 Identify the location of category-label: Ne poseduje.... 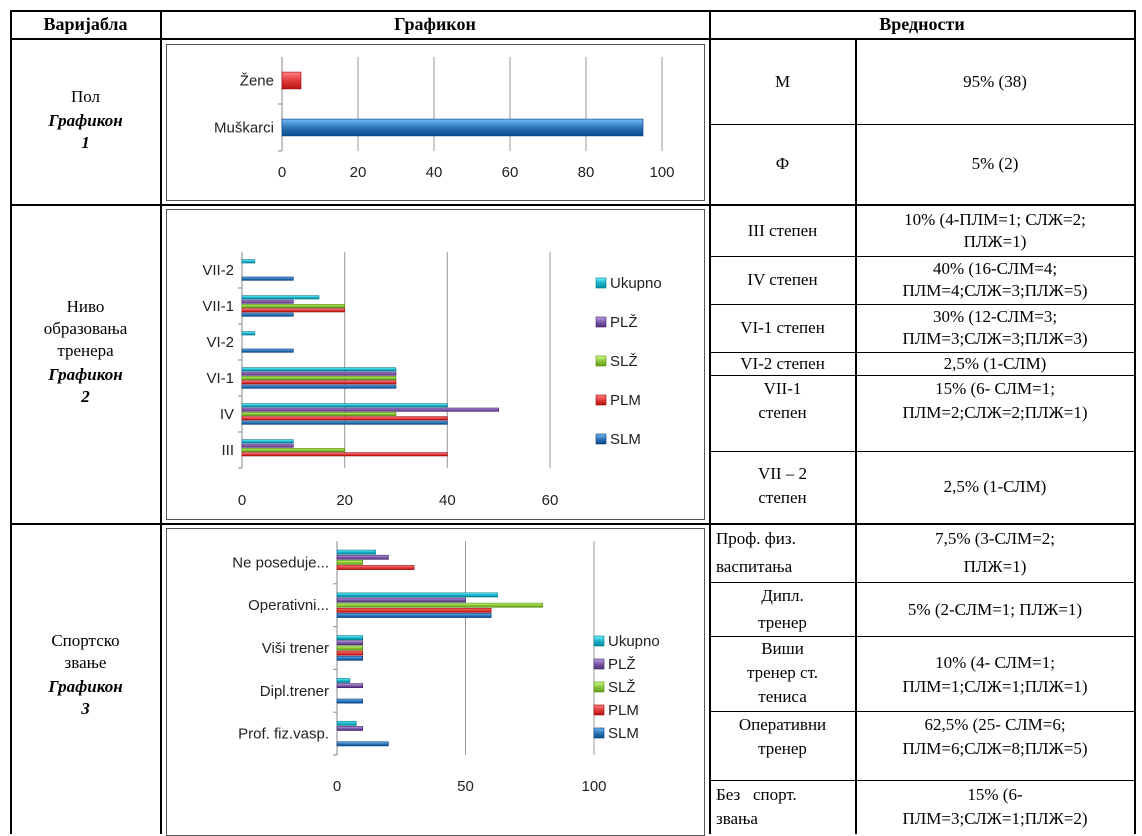
(280, 562).